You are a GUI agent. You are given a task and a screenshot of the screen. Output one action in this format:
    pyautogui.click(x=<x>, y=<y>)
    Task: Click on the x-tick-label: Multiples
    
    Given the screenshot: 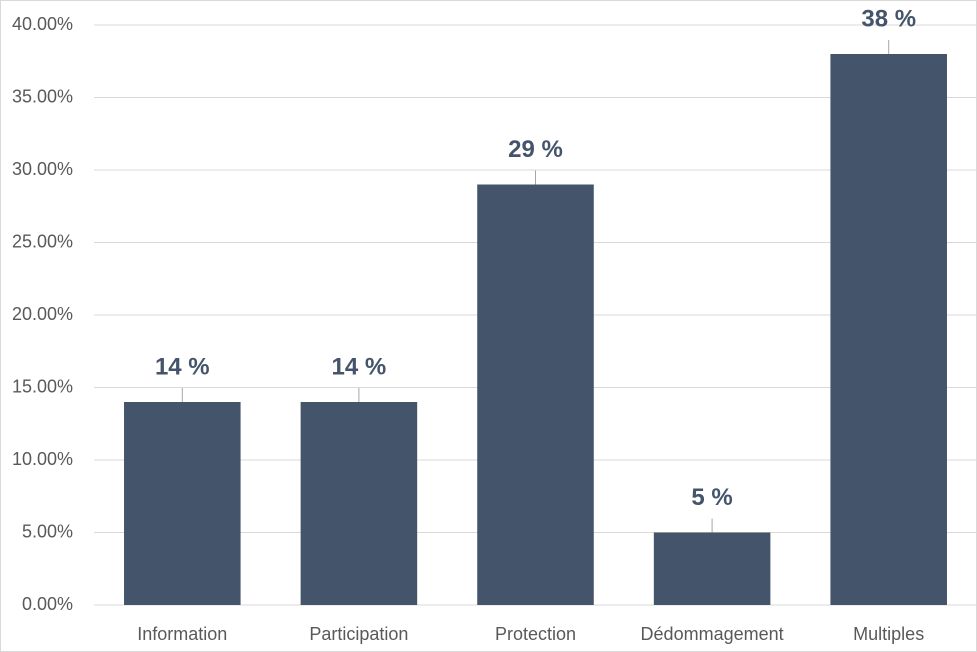 What is the action you would take?
    pyautogui.click(x=888, y=634)
    